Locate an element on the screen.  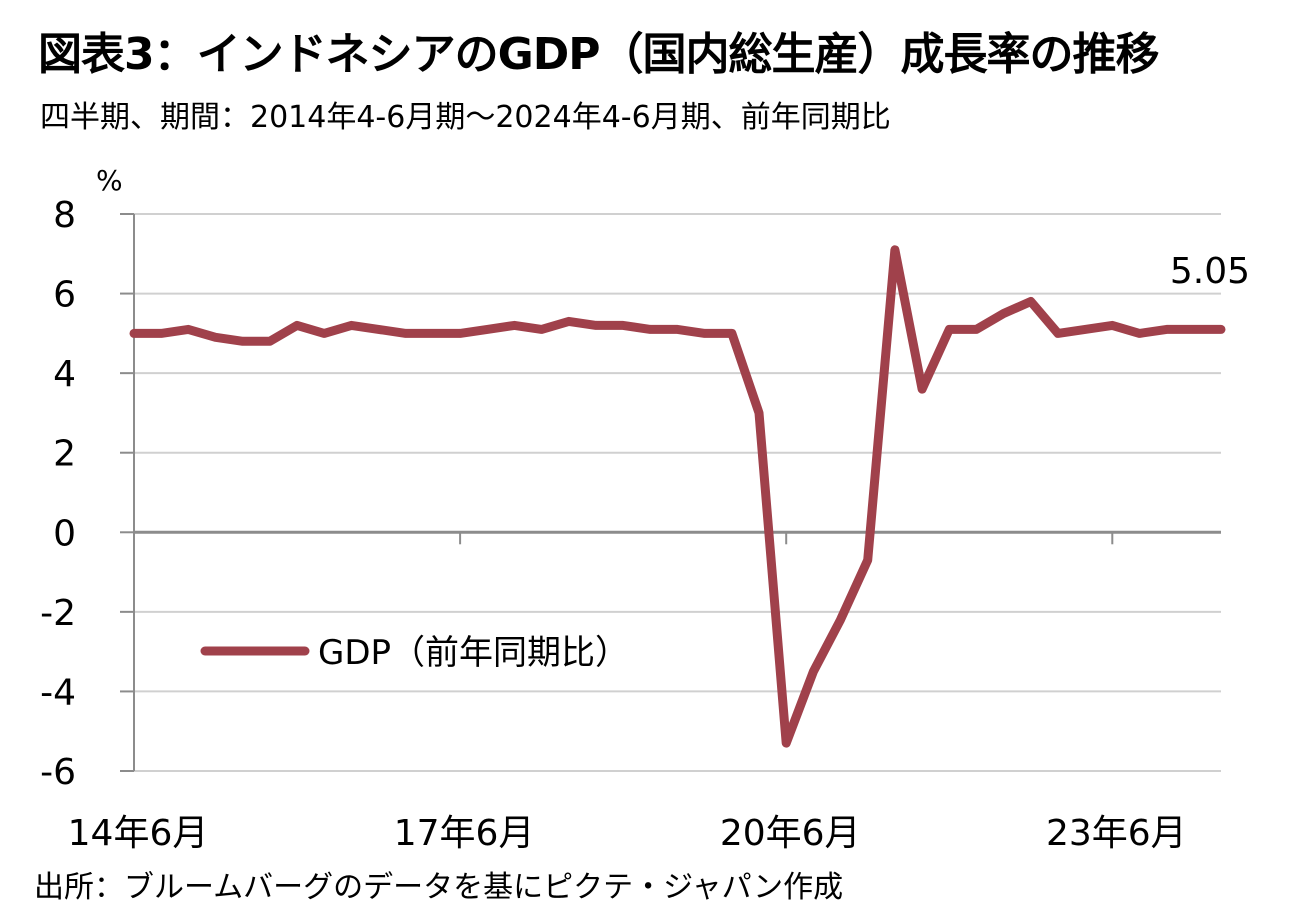
x-tick-label: 17年6月 is located at coordinates (464, 833).